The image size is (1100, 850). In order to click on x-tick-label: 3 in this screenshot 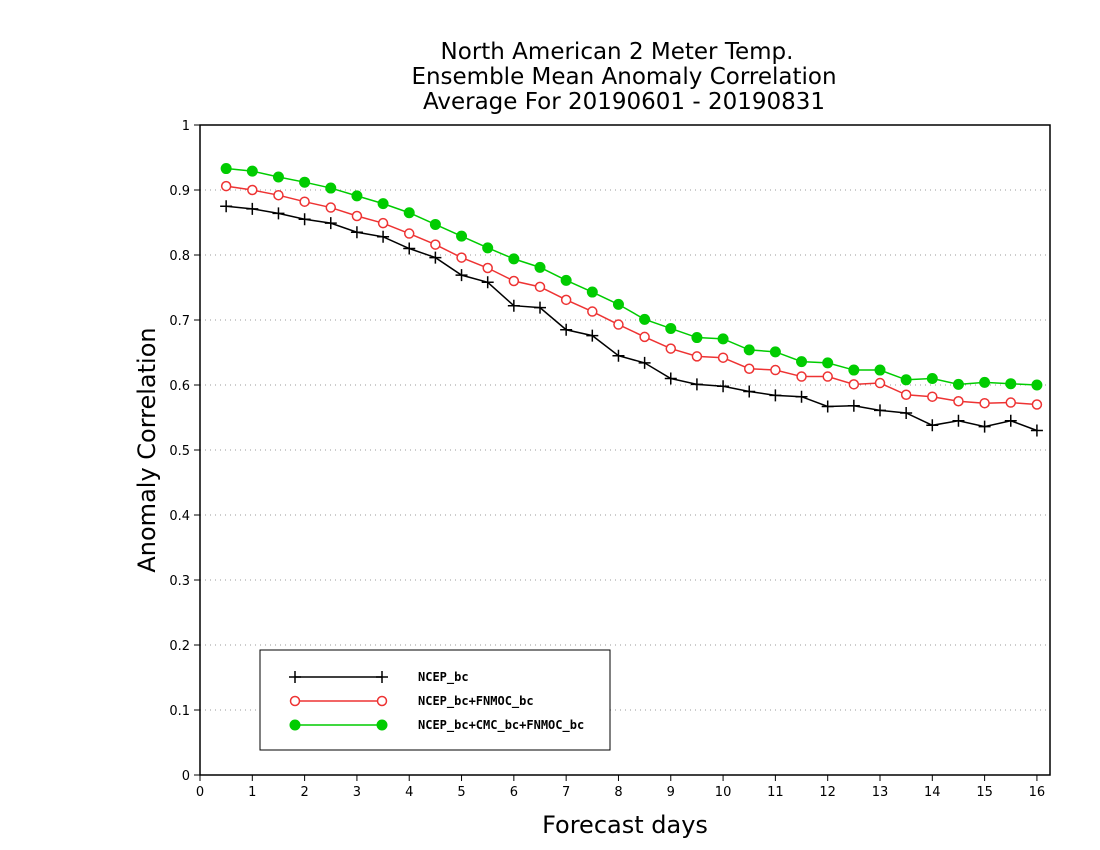, I will do `click(357, 792)`.